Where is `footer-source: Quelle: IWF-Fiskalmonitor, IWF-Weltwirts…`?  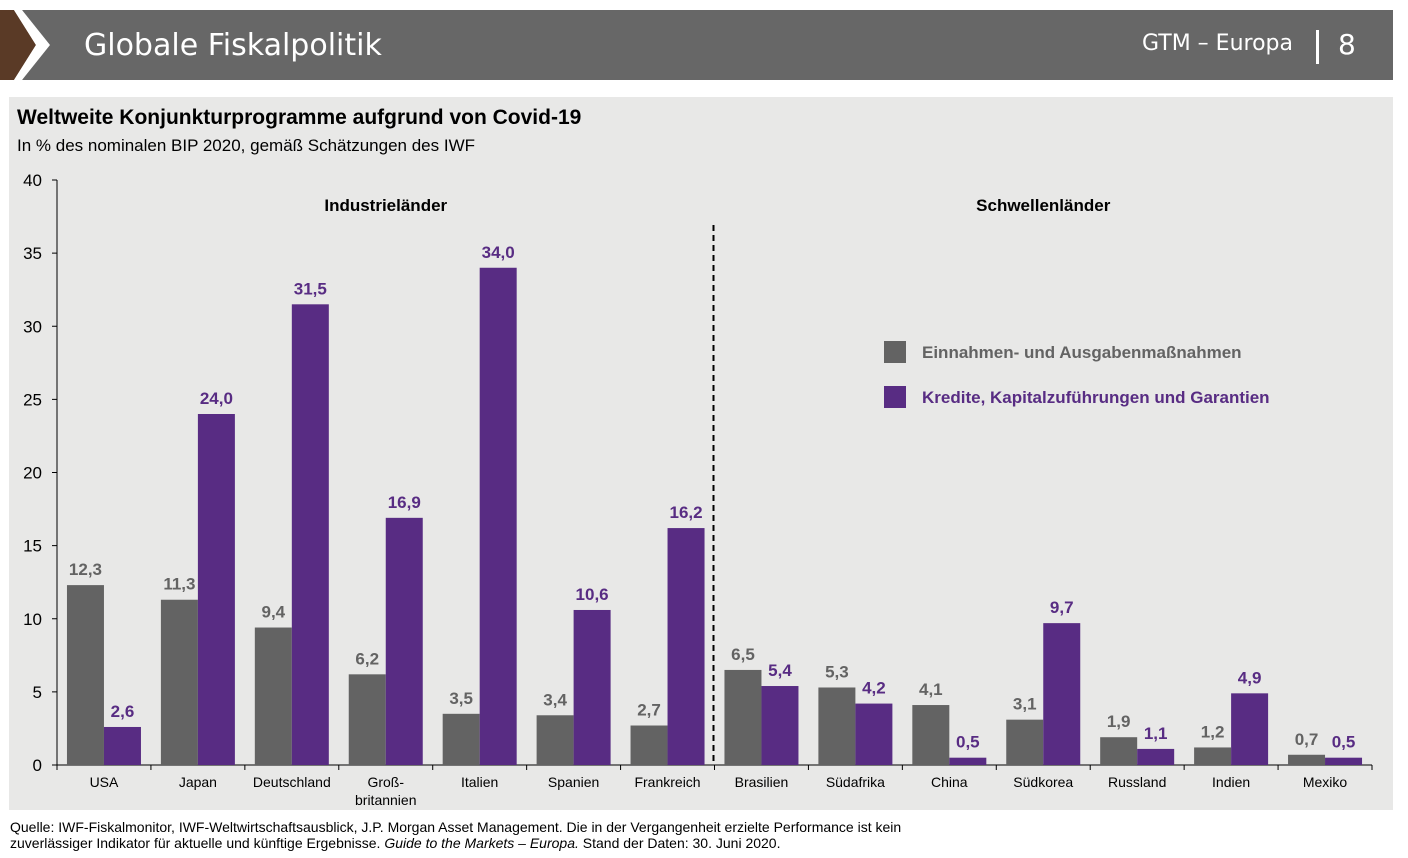
footer-source: Quelle: IWF-Fiskalmonitor, IWF-Weltwirts… is located at coordinates (455, 835).